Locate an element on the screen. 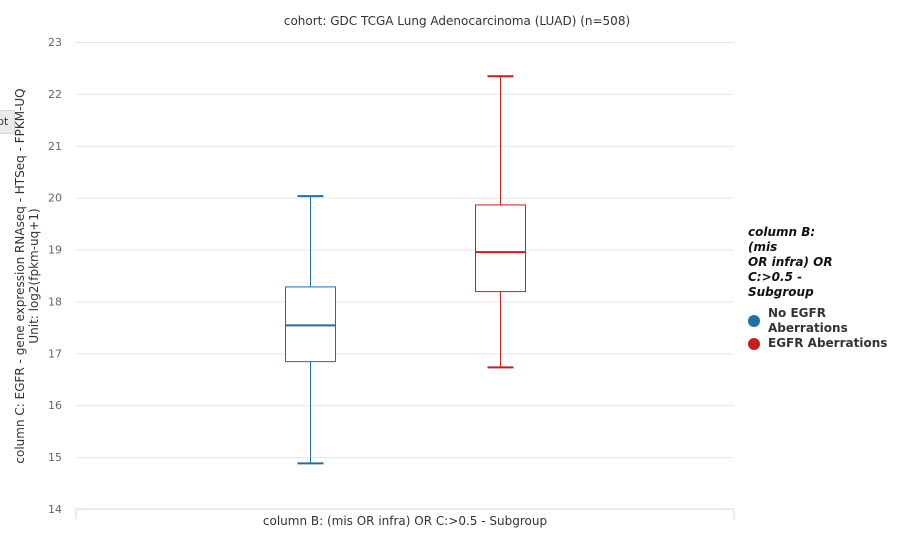 This screenshot has width=908, height=539. box-plot-egfr-aberrations is located at coordinates (500, 222).